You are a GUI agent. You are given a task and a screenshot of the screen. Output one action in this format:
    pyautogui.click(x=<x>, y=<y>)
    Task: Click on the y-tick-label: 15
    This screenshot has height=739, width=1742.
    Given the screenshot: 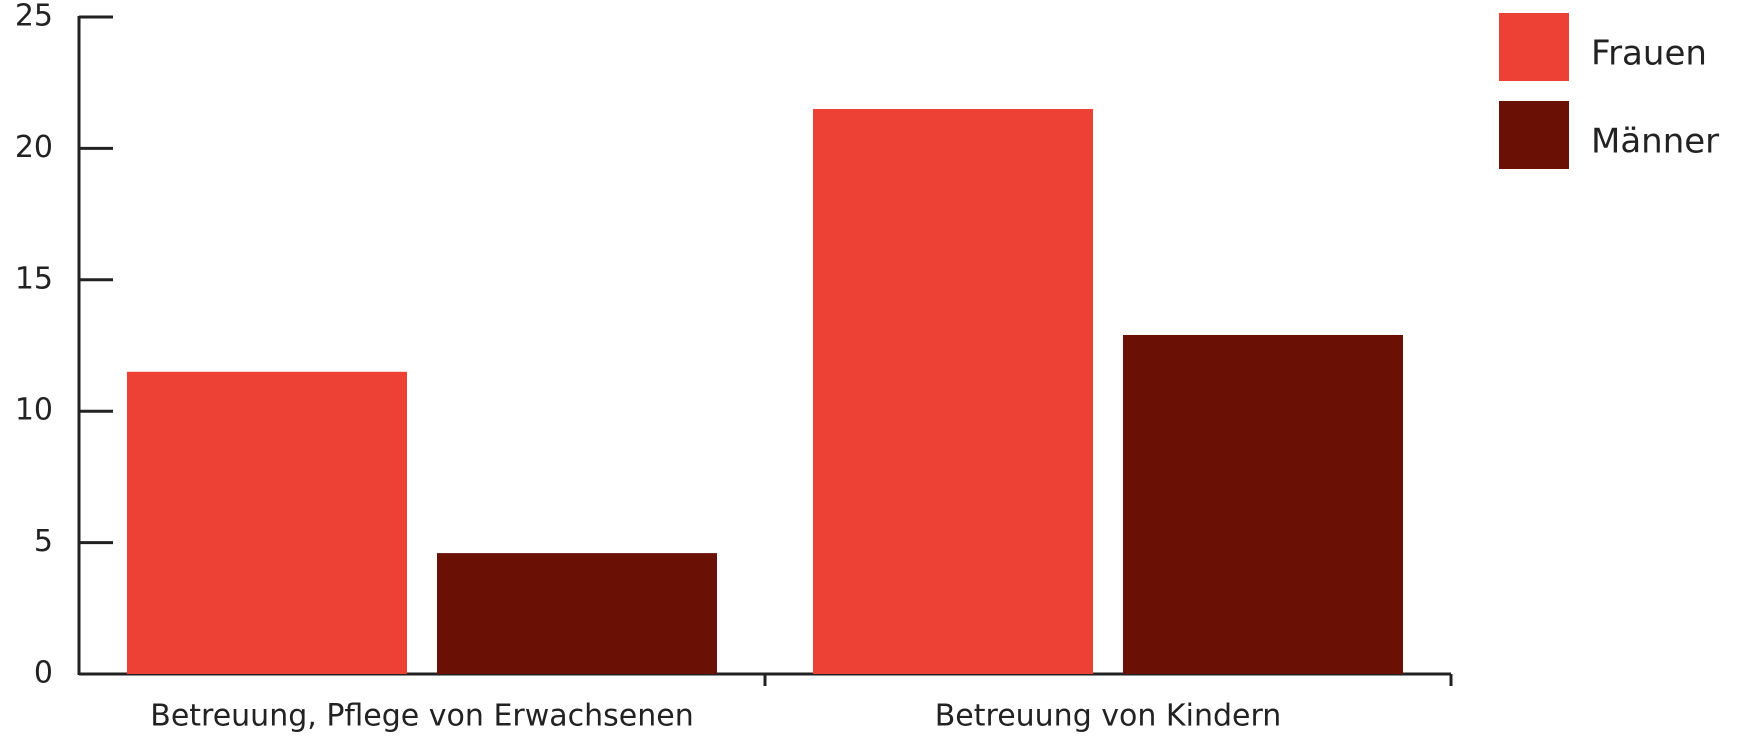 What is the action you would take?
    pyautogui.click(x=34, y=278)
    